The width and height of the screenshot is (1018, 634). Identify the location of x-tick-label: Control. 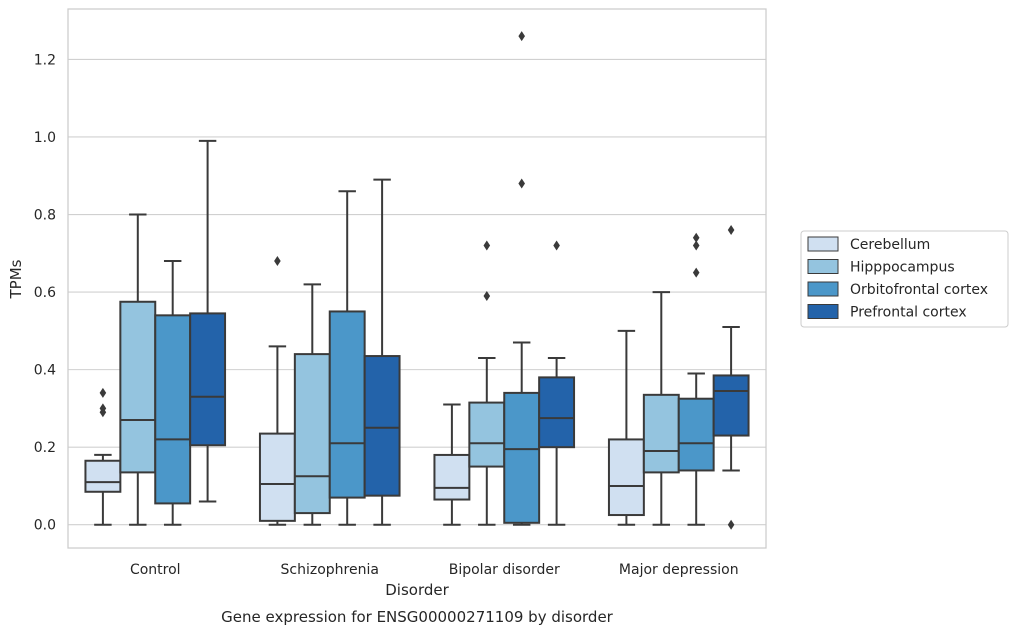
(155, 570).